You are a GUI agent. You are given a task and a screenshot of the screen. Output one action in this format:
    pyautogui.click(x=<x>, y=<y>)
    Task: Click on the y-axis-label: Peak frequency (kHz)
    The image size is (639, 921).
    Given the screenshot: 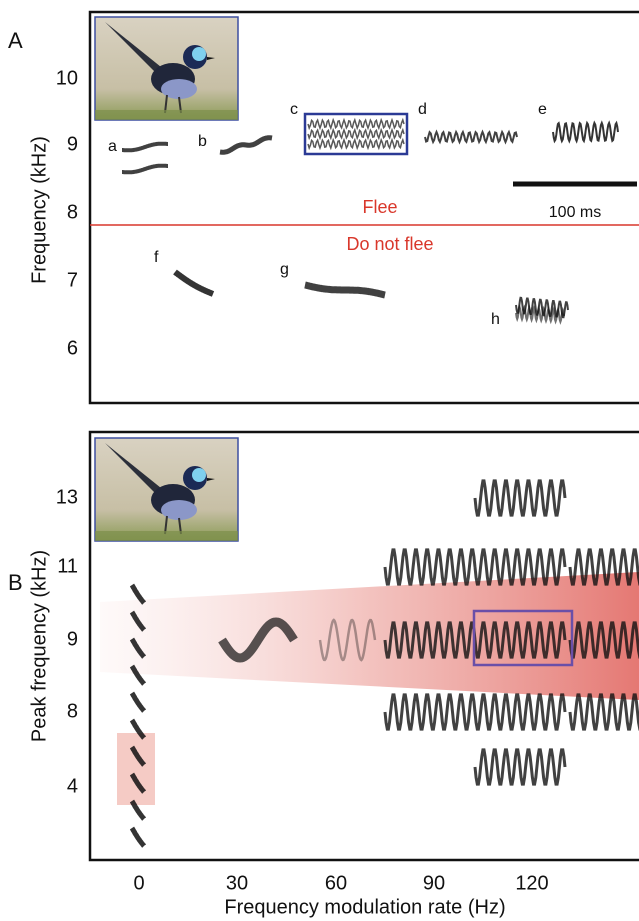 What is the action you would take?
    pyautogui.click(x=39, y=646)
    